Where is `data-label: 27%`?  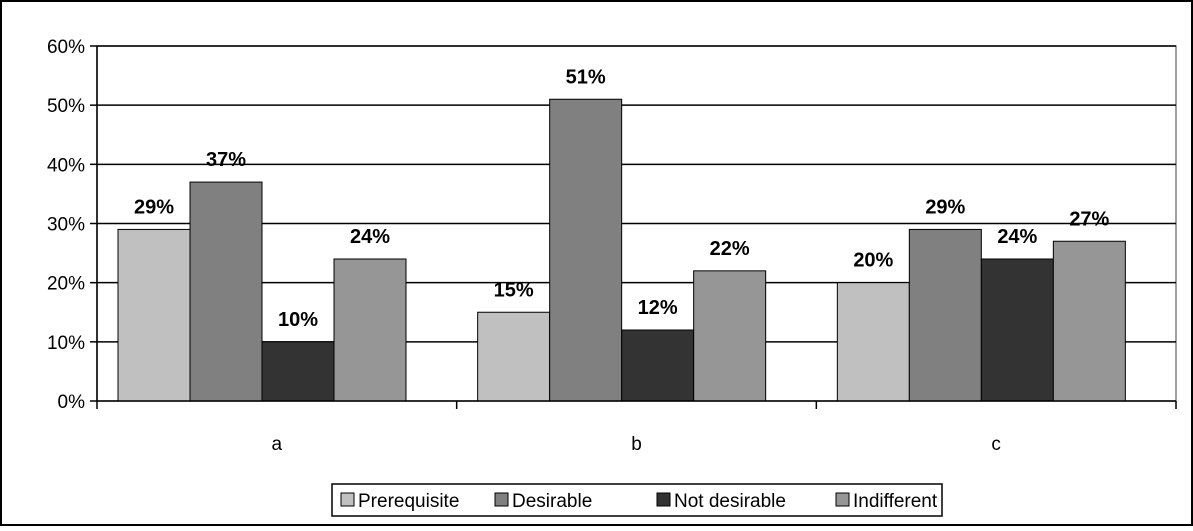
data-label: 27% is located at coordinates (1089, 219).